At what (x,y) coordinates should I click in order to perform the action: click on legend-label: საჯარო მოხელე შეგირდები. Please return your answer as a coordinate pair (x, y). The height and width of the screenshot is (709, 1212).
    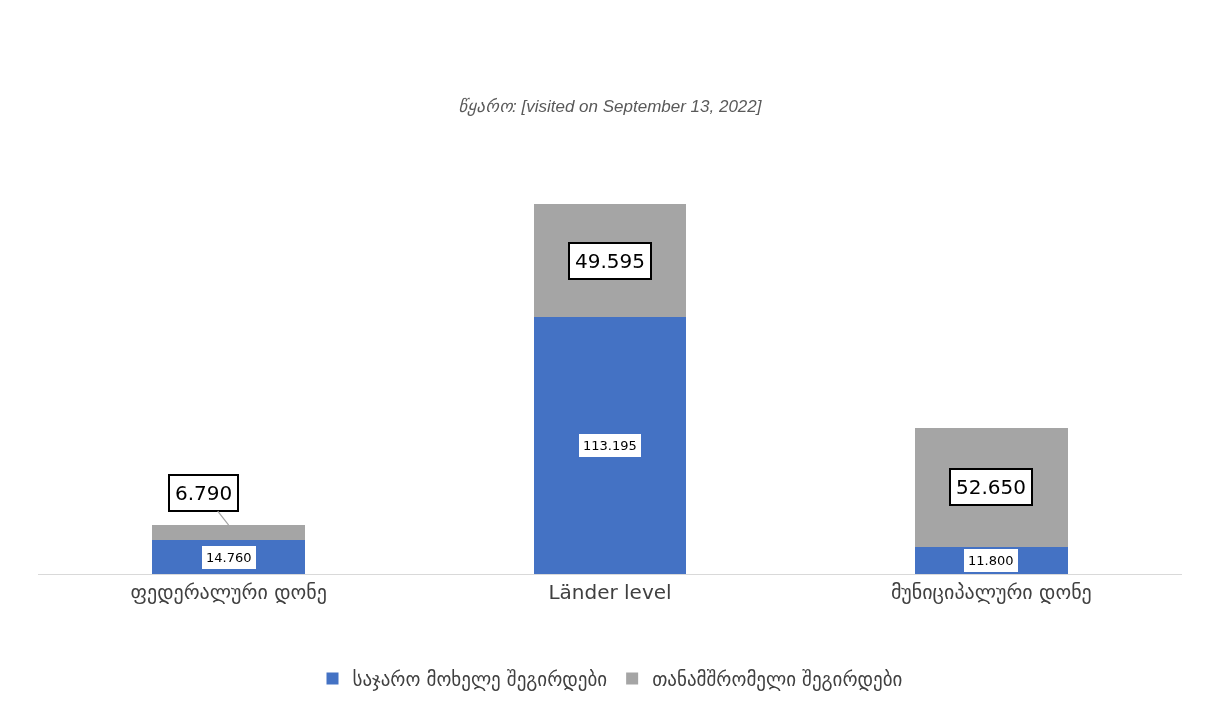
    Looking at the image, I should click on (480, 679).